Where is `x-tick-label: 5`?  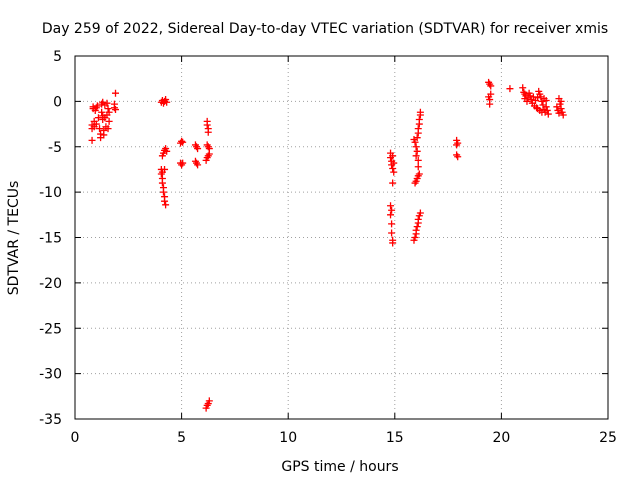
x-tick-label: 5 is located at coordinates (181, 438).